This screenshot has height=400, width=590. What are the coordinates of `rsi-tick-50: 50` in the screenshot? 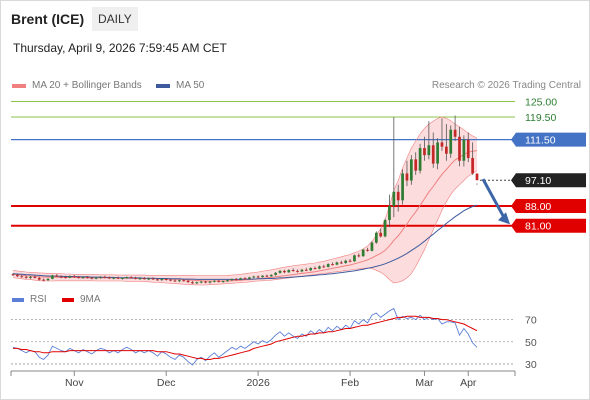 It's located at (531, 343).